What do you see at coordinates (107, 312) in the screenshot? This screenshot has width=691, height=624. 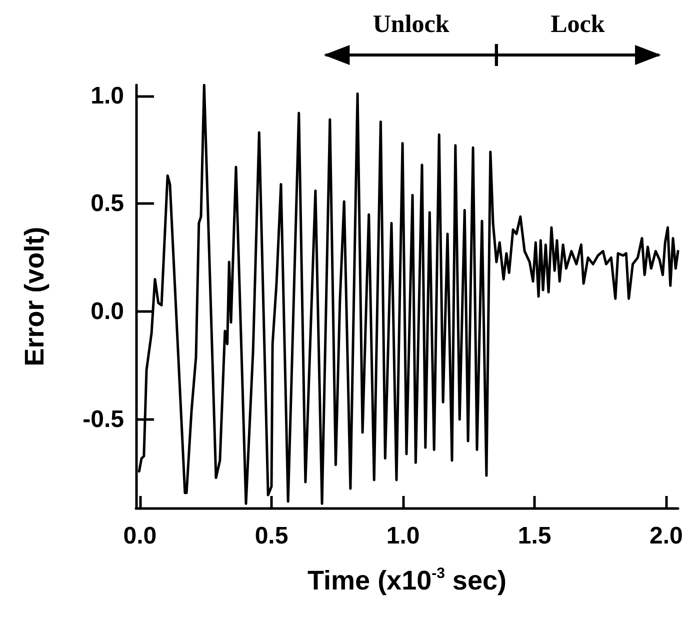 I see `y-tick-label: 0.0` at bounding box center [107, 312].